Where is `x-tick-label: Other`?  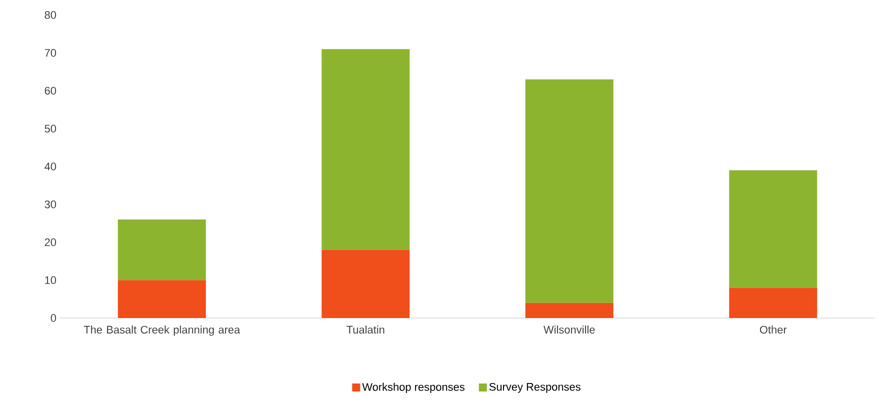
x-tick-label: Other is located at coordinates (773, 330).